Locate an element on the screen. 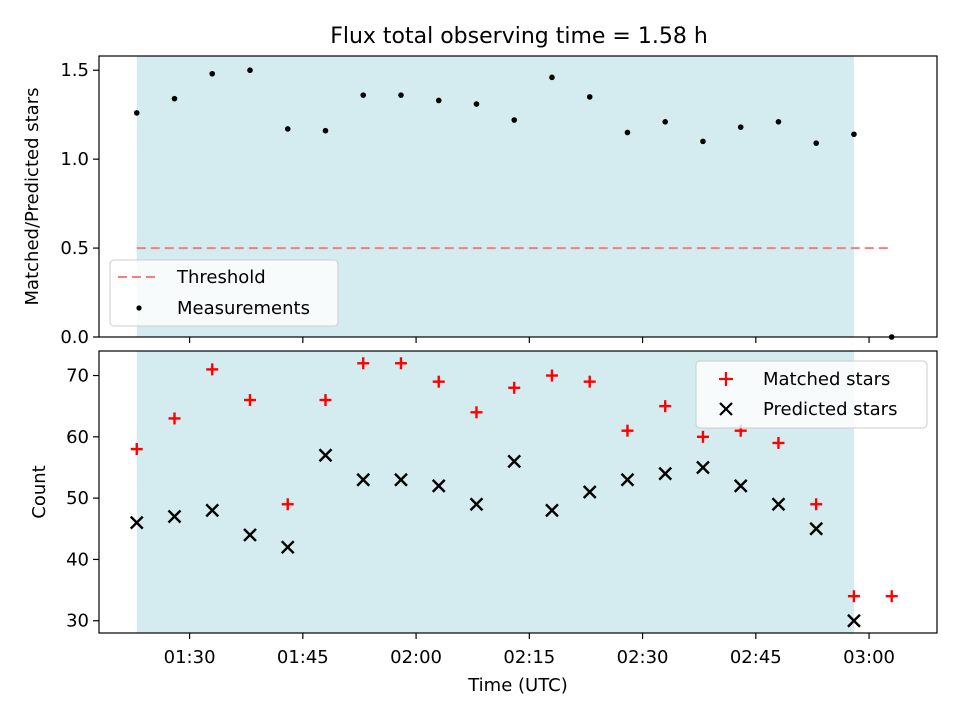  x-tick-label: 02:15 is located at coordinates (529, 657).